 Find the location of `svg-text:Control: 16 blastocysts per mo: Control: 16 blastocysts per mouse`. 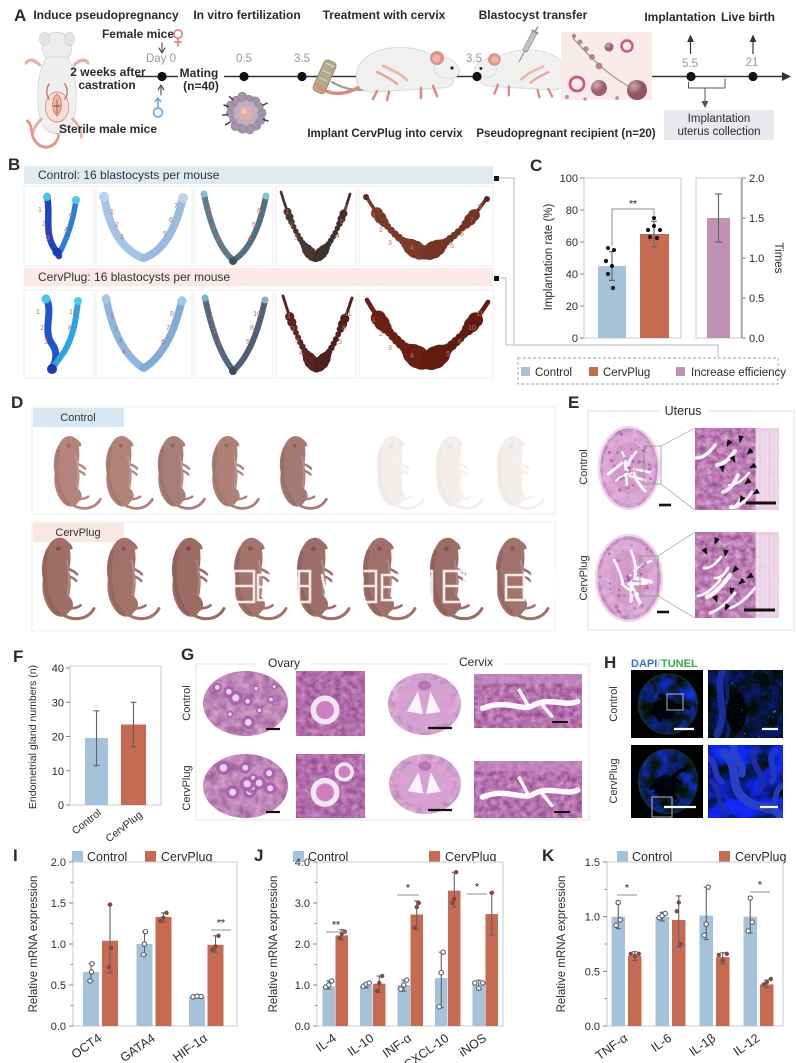

svg-text:Control: 16 blastocysts per mo: Control: 16 blastocysts per mouse is located at coordinates (129, 175).